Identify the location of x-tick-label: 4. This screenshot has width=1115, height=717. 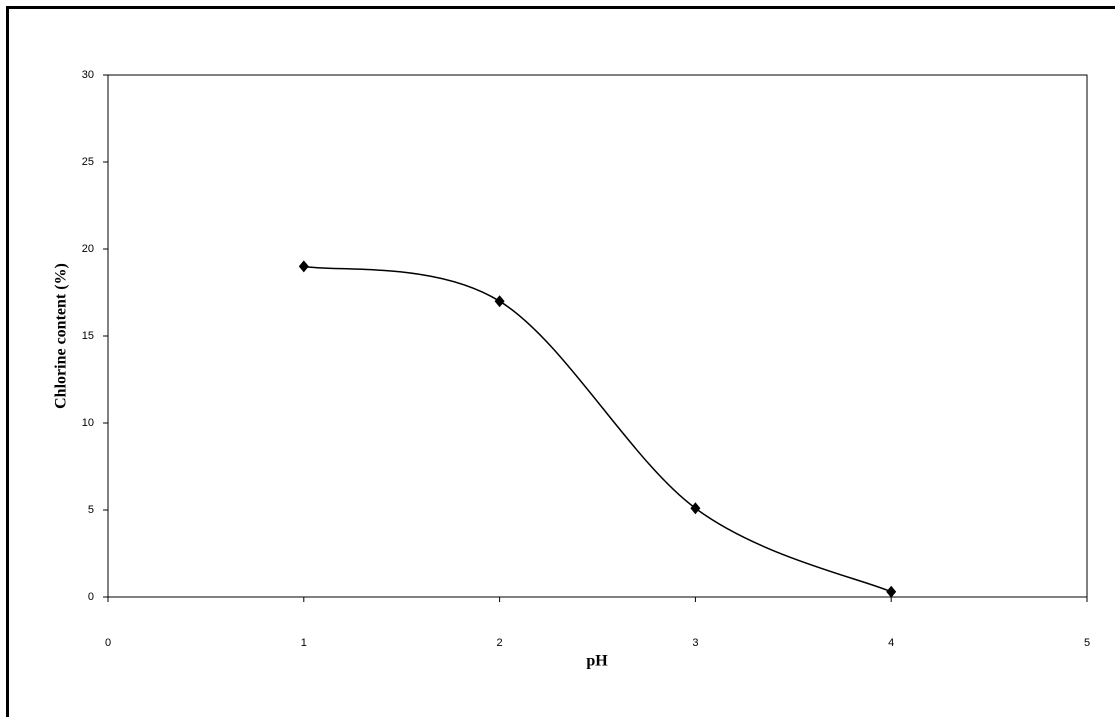
(891, 643).